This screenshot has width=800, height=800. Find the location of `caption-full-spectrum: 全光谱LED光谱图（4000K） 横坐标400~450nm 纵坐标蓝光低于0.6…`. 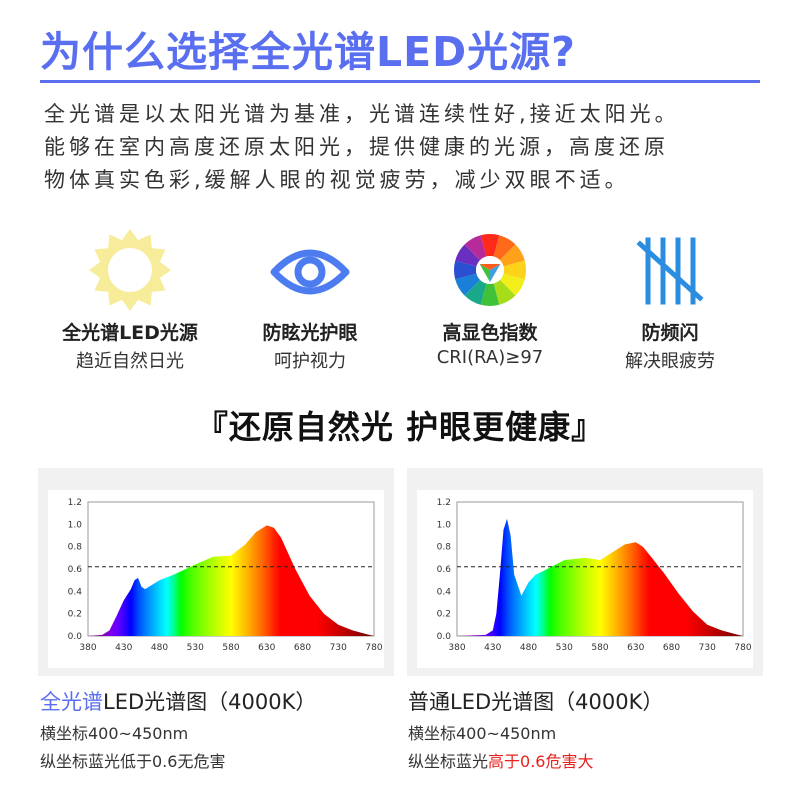

caption-full-spectrum: 全光谱LED光谱图（4000K） 横坐标400~450nm 纵坐标蓝光低于0.6… is located at coordinates (225, 729).